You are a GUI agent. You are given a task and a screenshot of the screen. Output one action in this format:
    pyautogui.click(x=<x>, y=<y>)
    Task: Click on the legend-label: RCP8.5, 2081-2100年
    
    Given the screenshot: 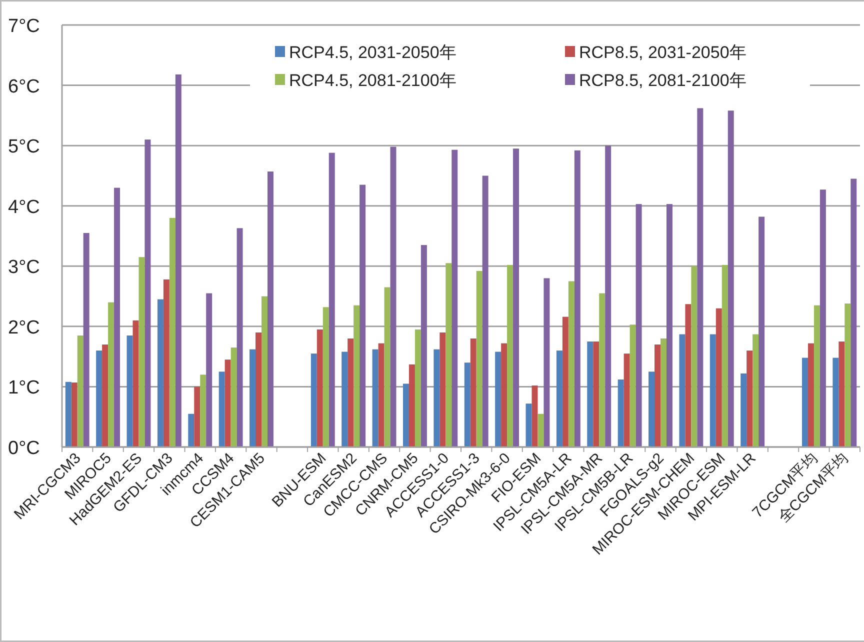 What is the action you would take?
    pyautogui.click(x=662, y=80)
    